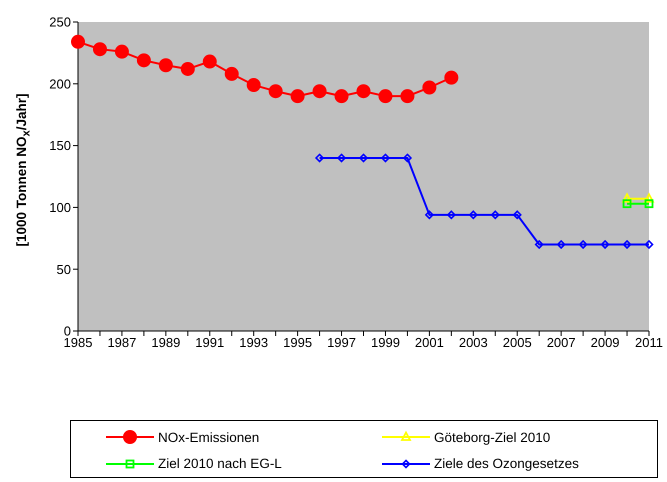  I want to click on x-tick-label: 2011, so click(649, 342).